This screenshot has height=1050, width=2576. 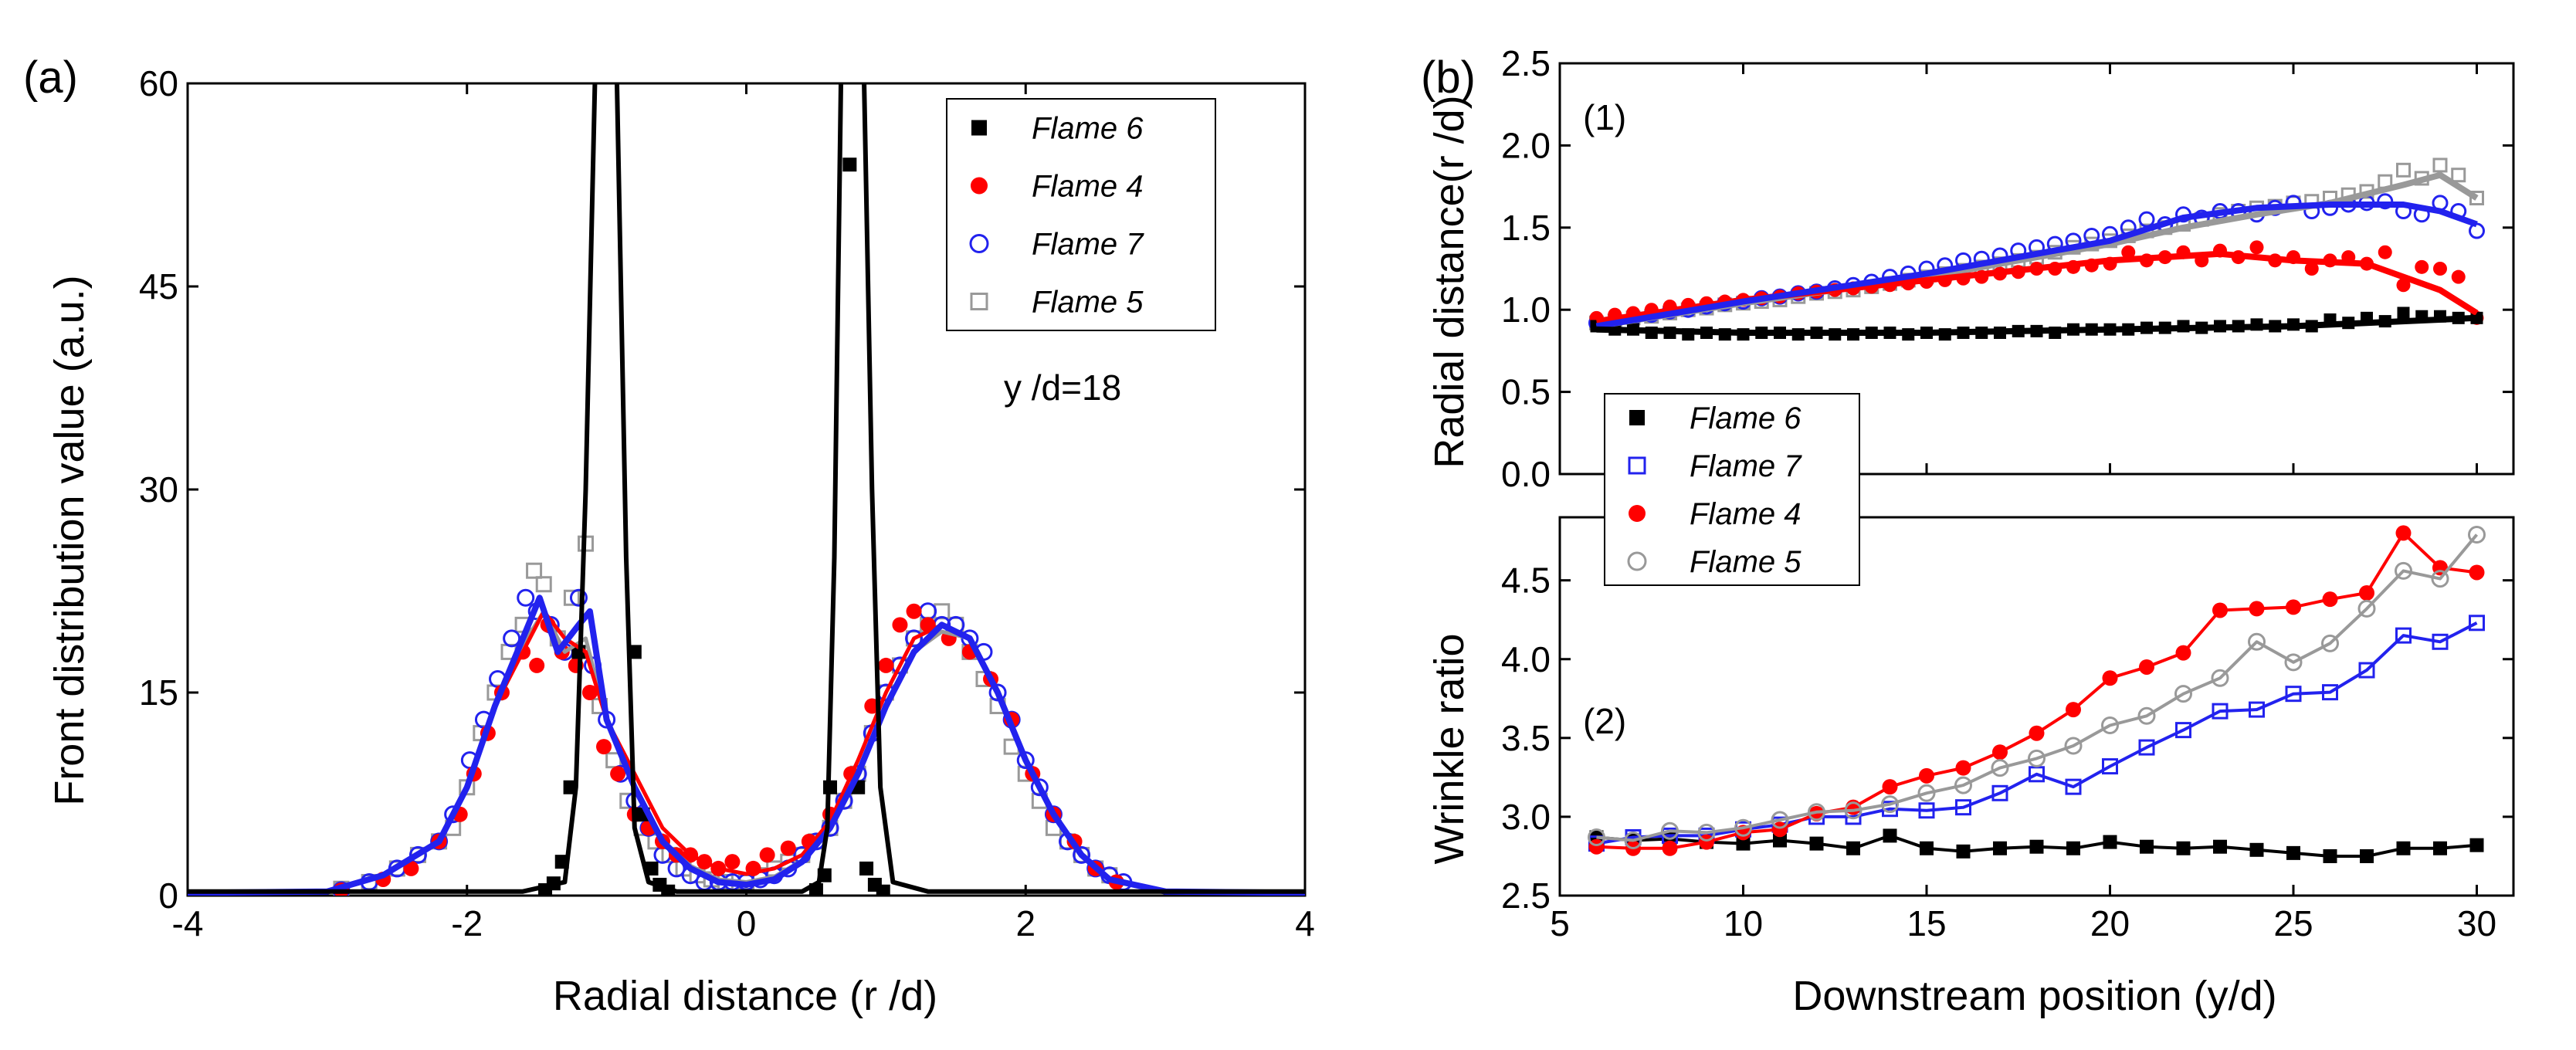 I want to click on panel-a-y-tick-label: 0, so click(x=168, y=896).